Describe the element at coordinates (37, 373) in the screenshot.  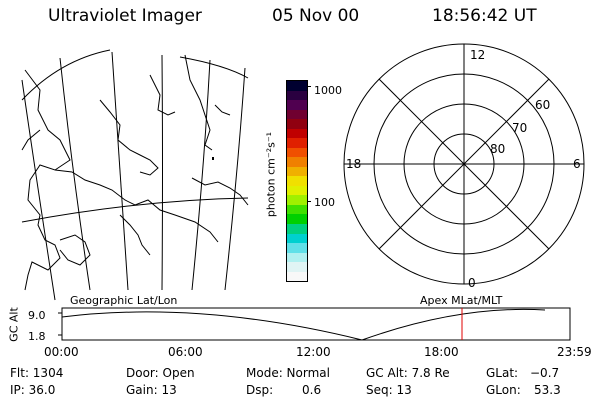
I see `flight-number: Flt: 1304` at that location.